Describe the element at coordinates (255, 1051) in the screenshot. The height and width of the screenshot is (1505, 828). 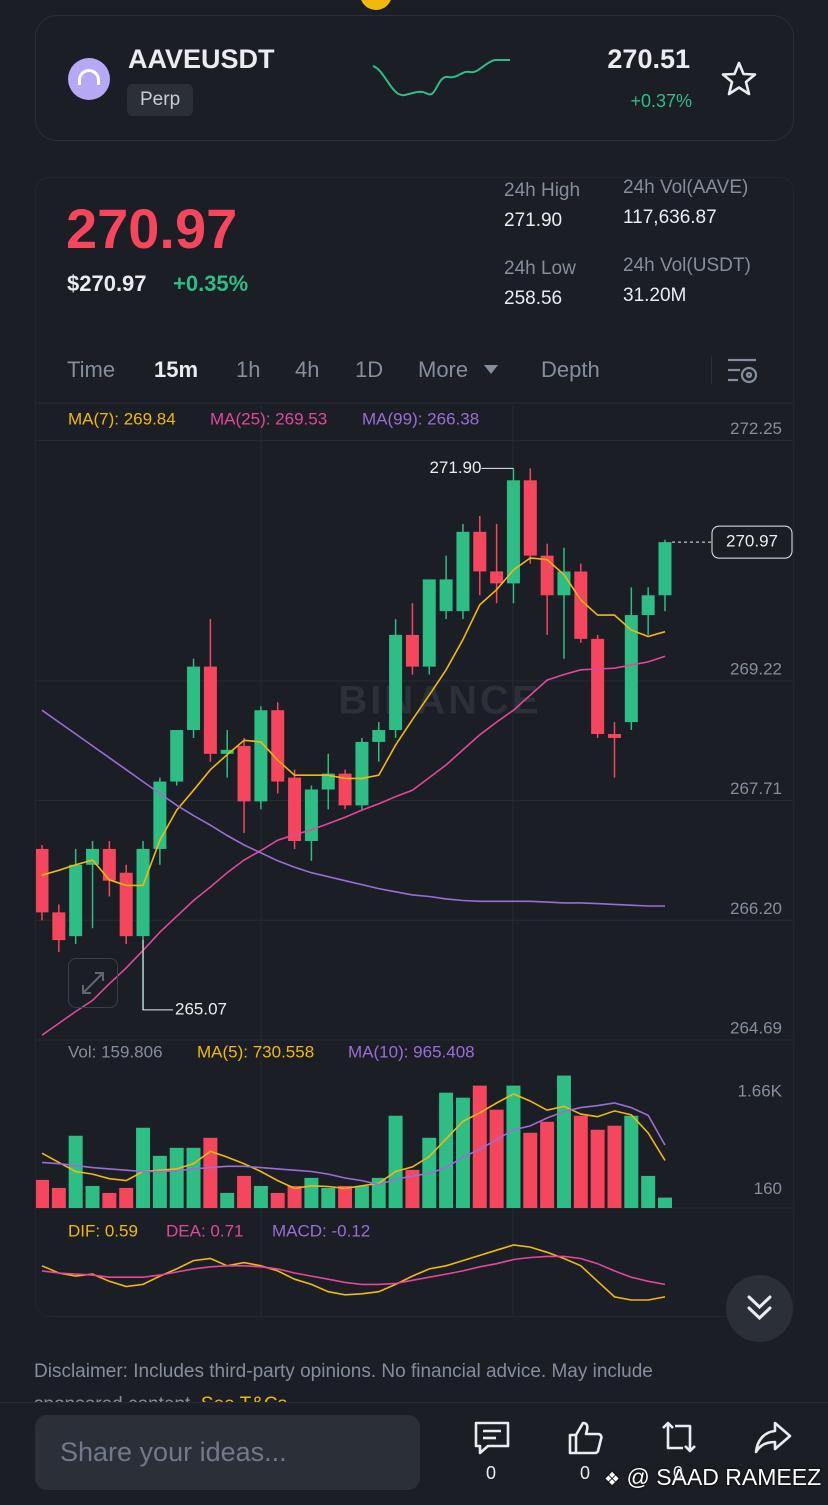
I see `legend-entry: MA(5): 730.558` at that location.